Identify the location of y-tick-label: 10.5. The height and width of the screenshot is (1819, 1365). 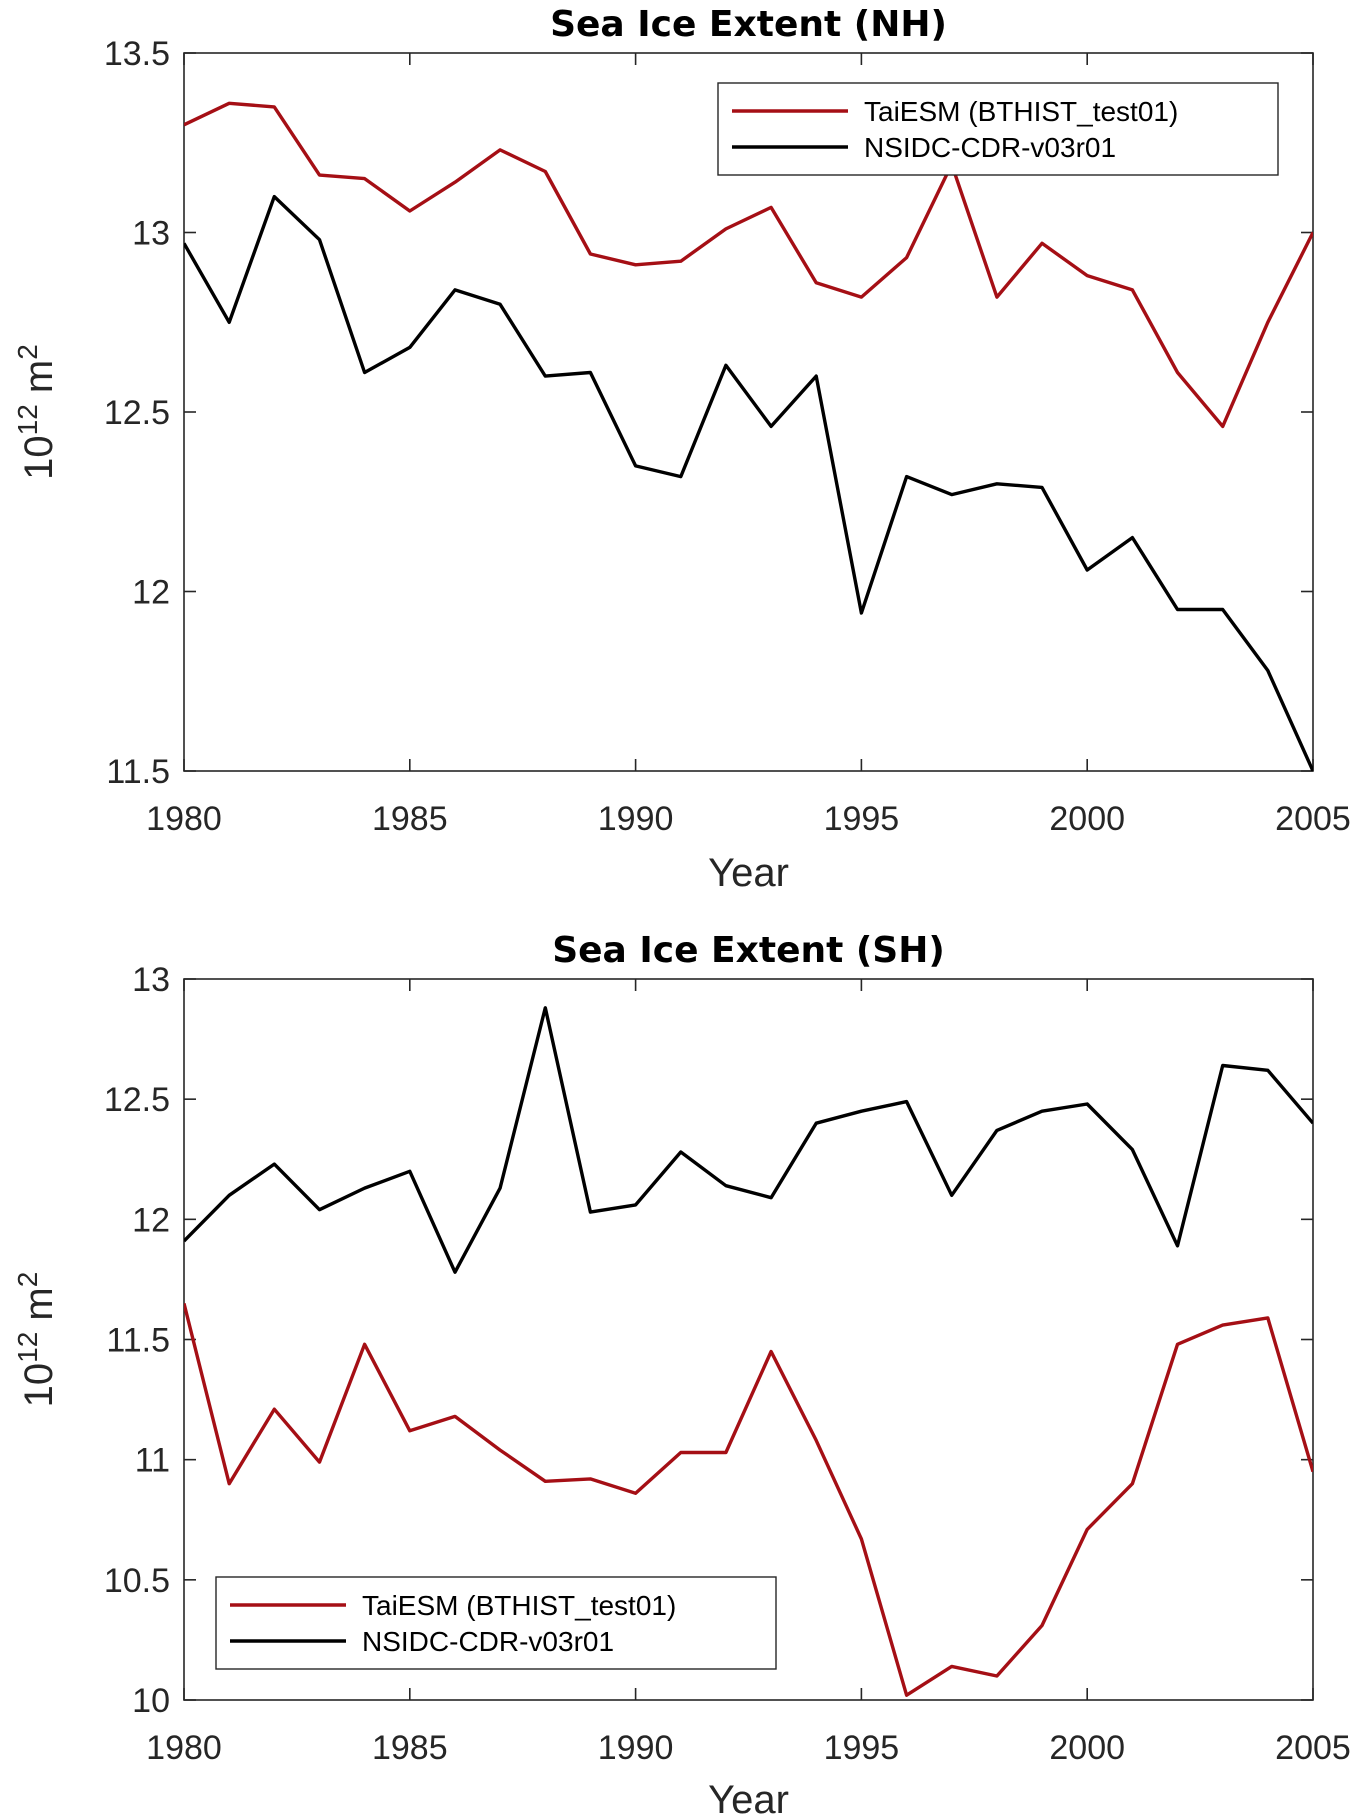
(137, 1581).